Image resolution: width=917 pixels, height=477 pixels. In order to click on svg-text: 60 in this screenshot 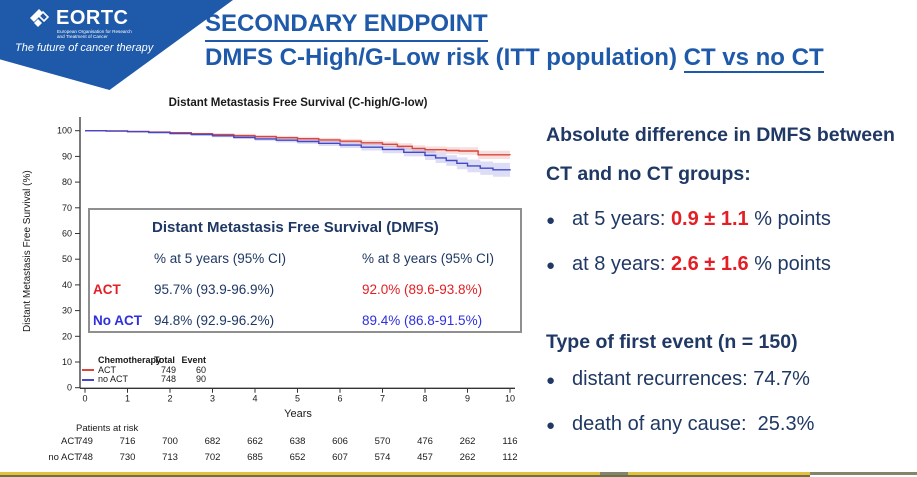, I will do `click(67, 234)`.